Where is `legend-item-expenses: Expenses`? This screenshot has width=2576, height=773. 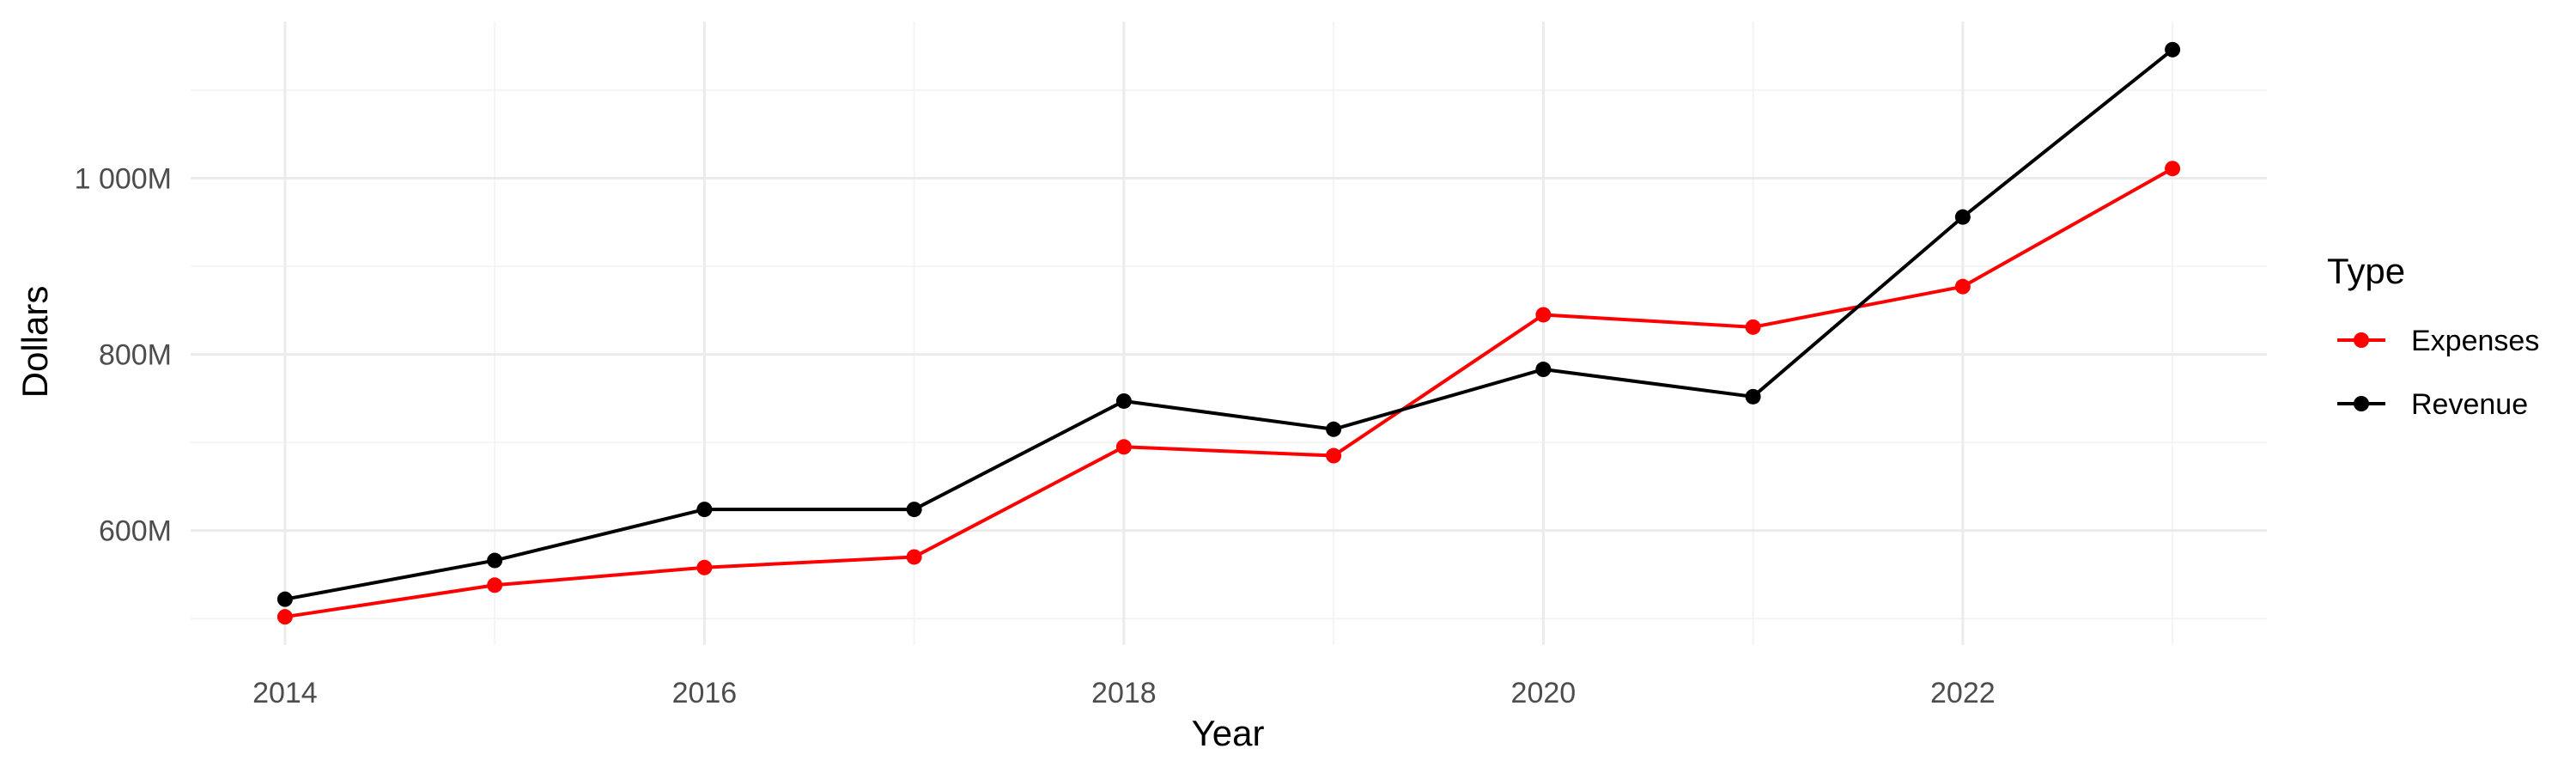 legend-item-expenses: Expenses is located at coordinates (2438, 341).